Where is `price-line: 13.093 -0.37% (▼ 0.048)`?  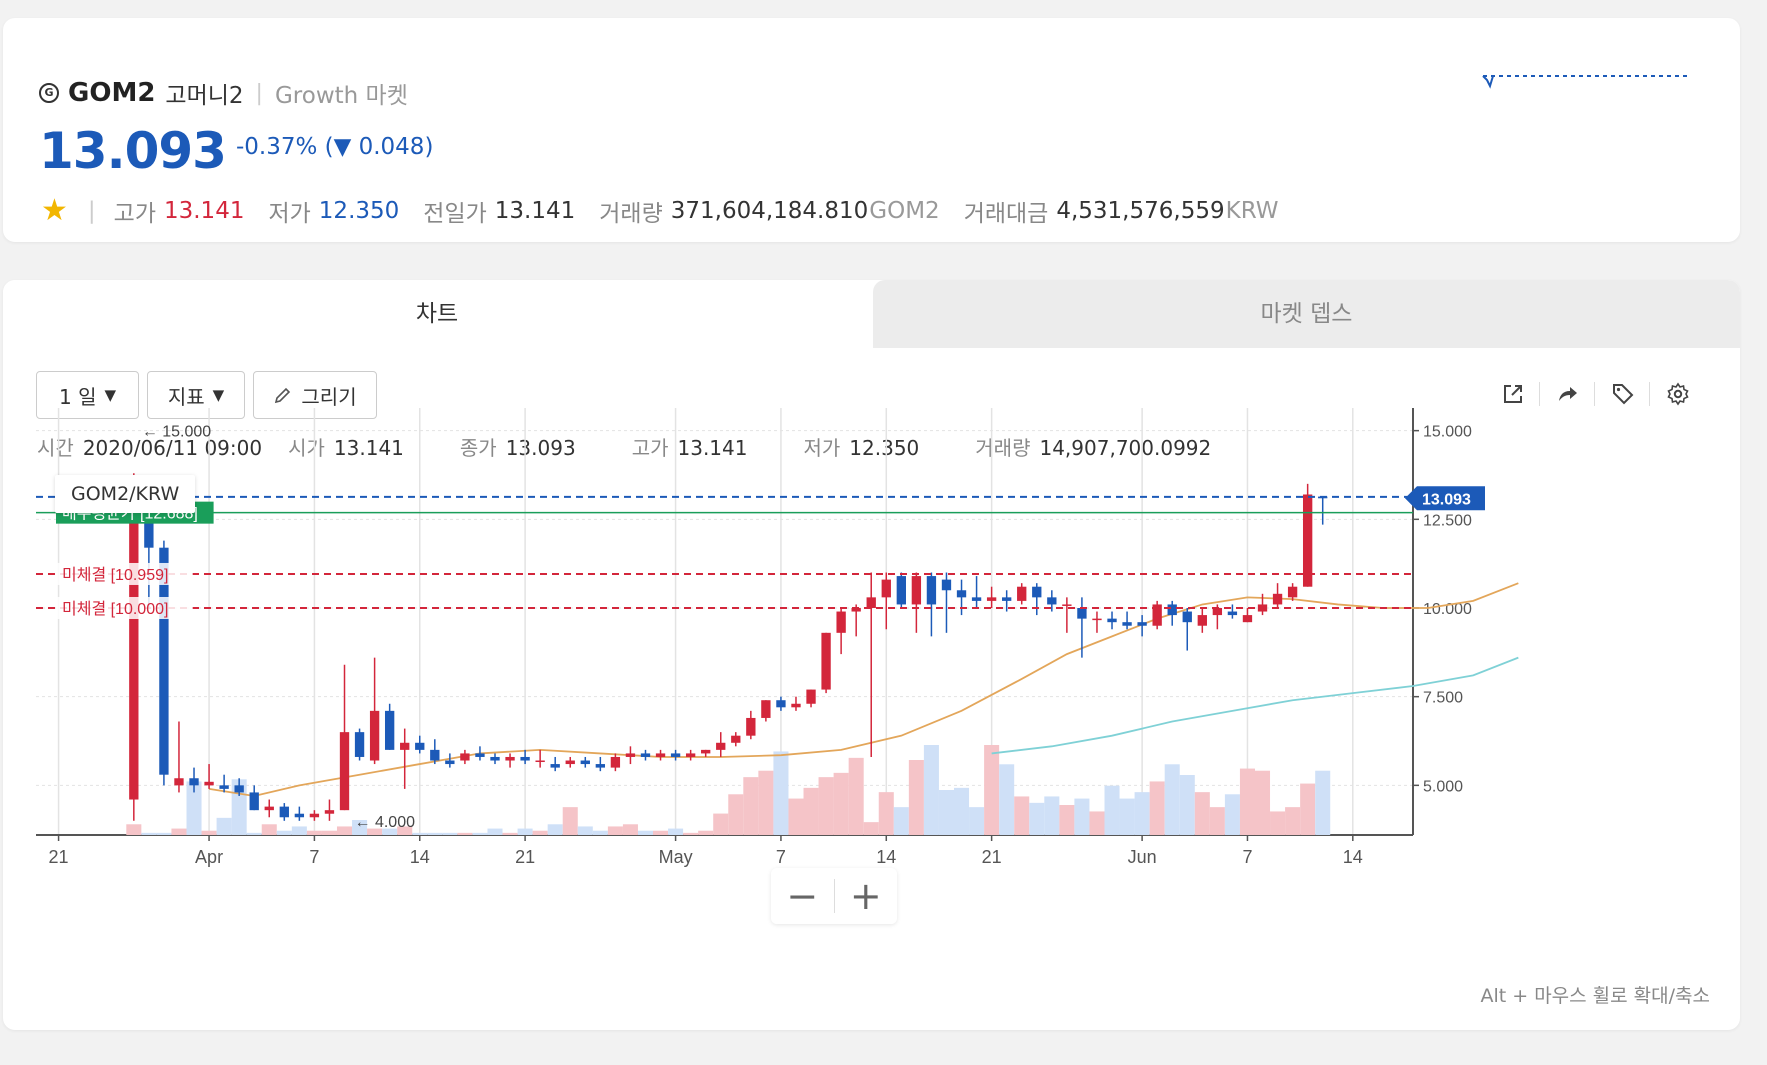 price-line: 13.093 -0.37% (▼ 0.048) is located at coordinates (236, 151).